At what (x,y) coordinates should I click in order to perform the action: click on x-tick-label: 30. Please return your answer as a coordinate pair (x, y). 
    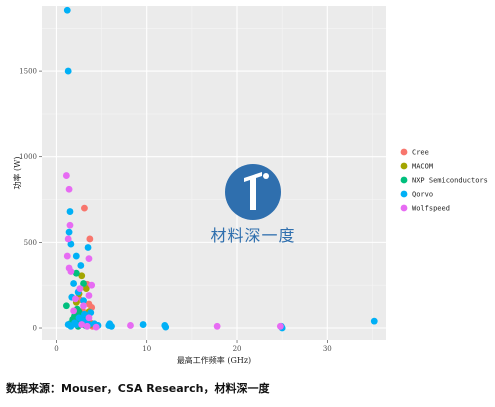
    Looking at the image, I should click on (327, 349).